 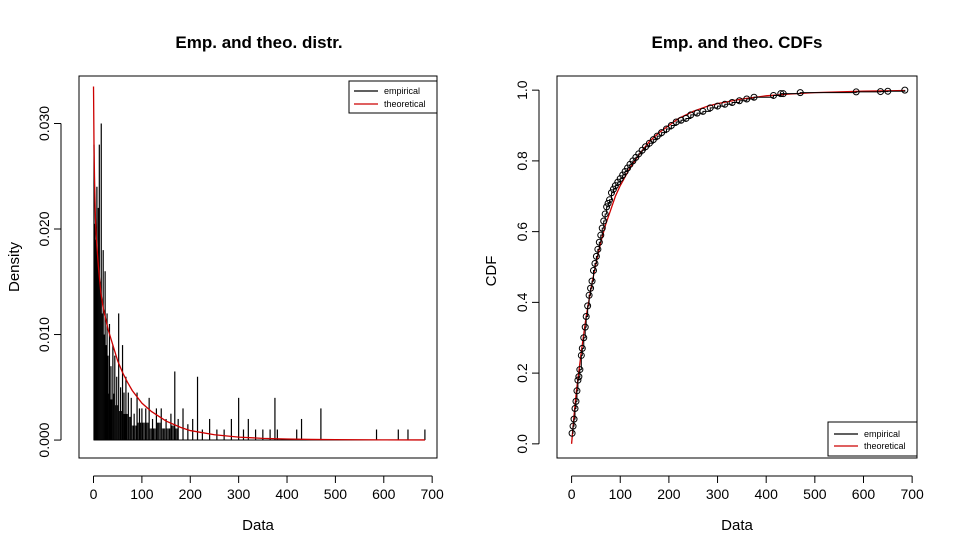 I want to click on density-x-axis: 0 100 200 300 400 500 600 700, so click(x=267, y=488).